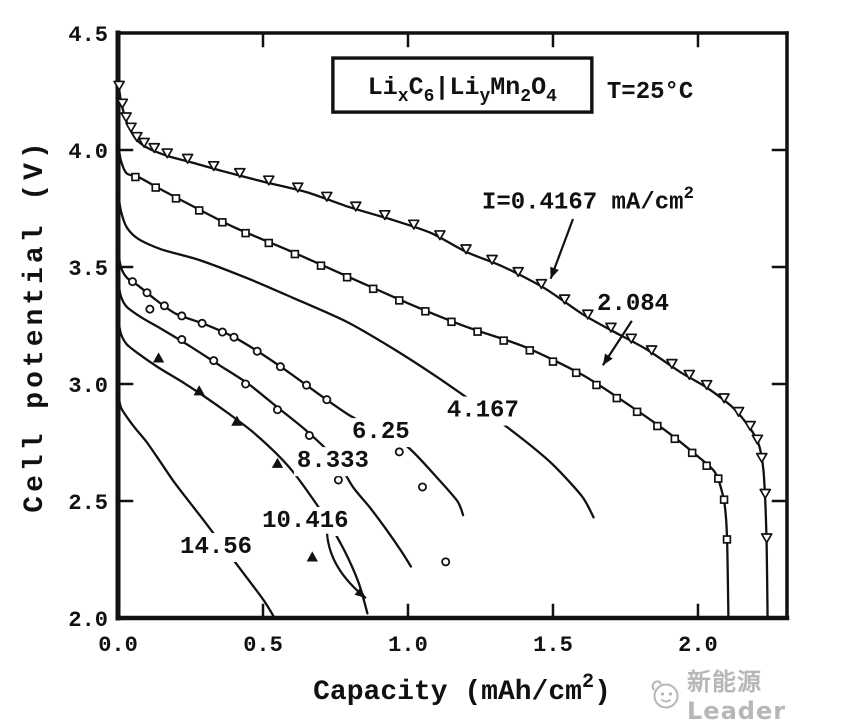 Image resolution: width=856 pixels, height=725 pixels. What do you see at coordinates (462, 90) in the screenshot?
I see `cell-chemistry-label: LixC6|LiyMn2O4` at bounding box center [462, 90].